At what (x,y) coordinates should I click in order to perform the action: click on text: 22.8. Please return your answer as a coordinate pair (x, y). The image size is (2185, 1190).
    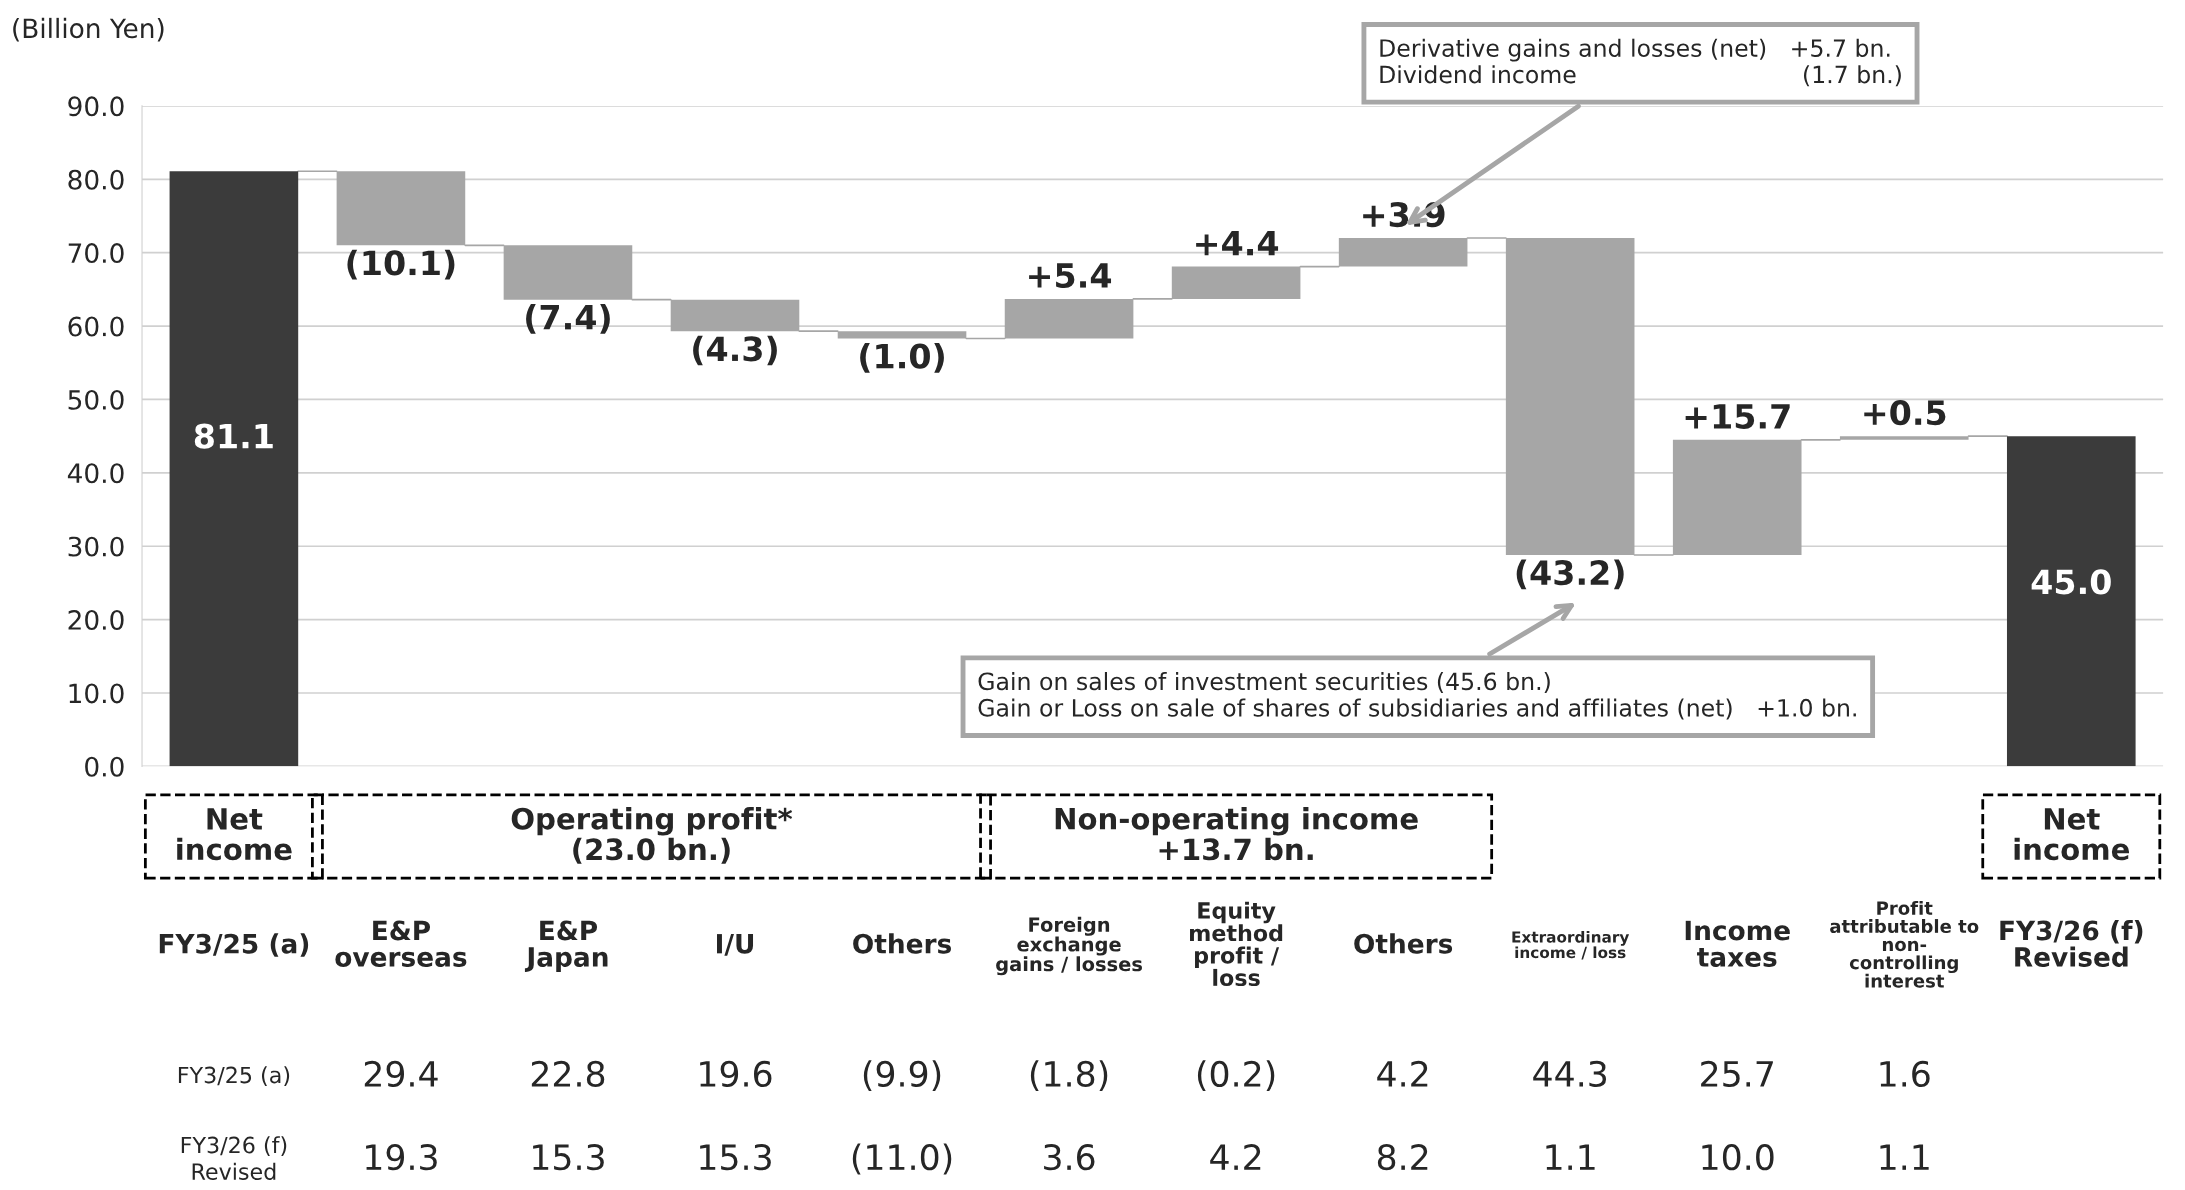
    Looking at the image, I should click on (568, 1074).